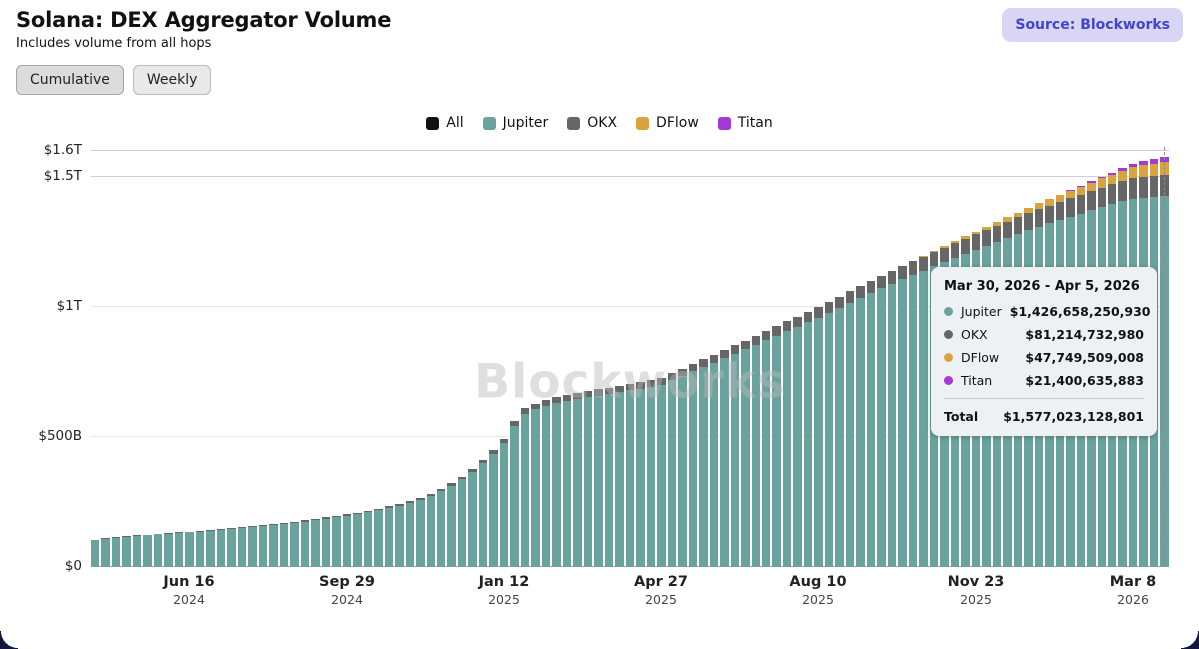 This screenshot has width=1199, height=649. What do you see at coordinates (986, 228) in the screenshot?
I see `bar-segment-dflow` at bounding box center [986, 228].